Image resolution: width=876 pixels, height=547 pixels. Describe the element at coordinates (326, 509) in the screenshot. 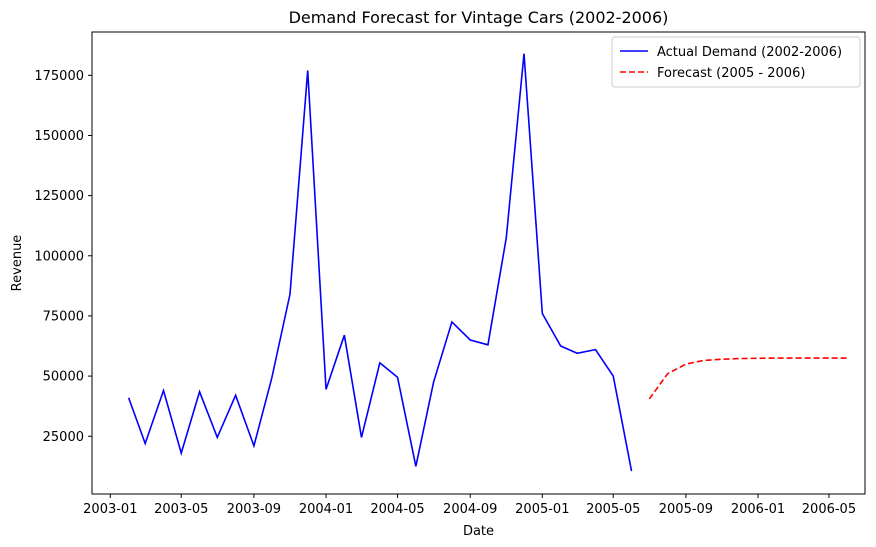

I see `x-tick-label: 2004-01` at that location.